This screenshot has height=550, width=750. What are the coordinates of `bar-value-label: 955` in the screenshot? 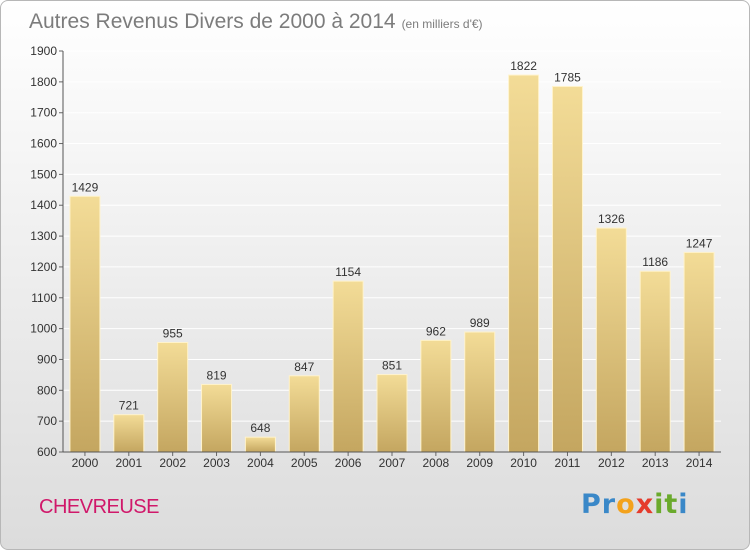 It's located at (173, 333).